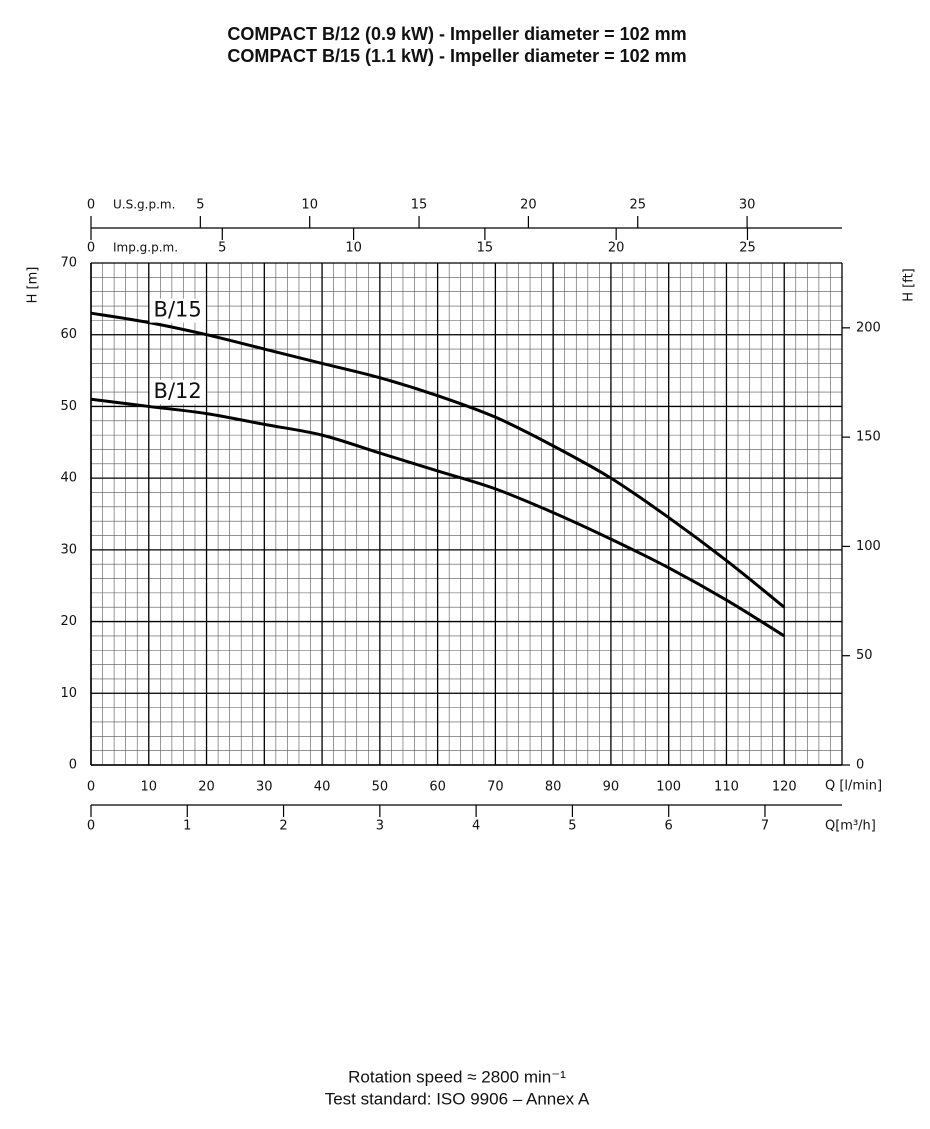 This screenshot has width=930, height=1129. I want to click on x-tick-label: 30, so click(264, 787).